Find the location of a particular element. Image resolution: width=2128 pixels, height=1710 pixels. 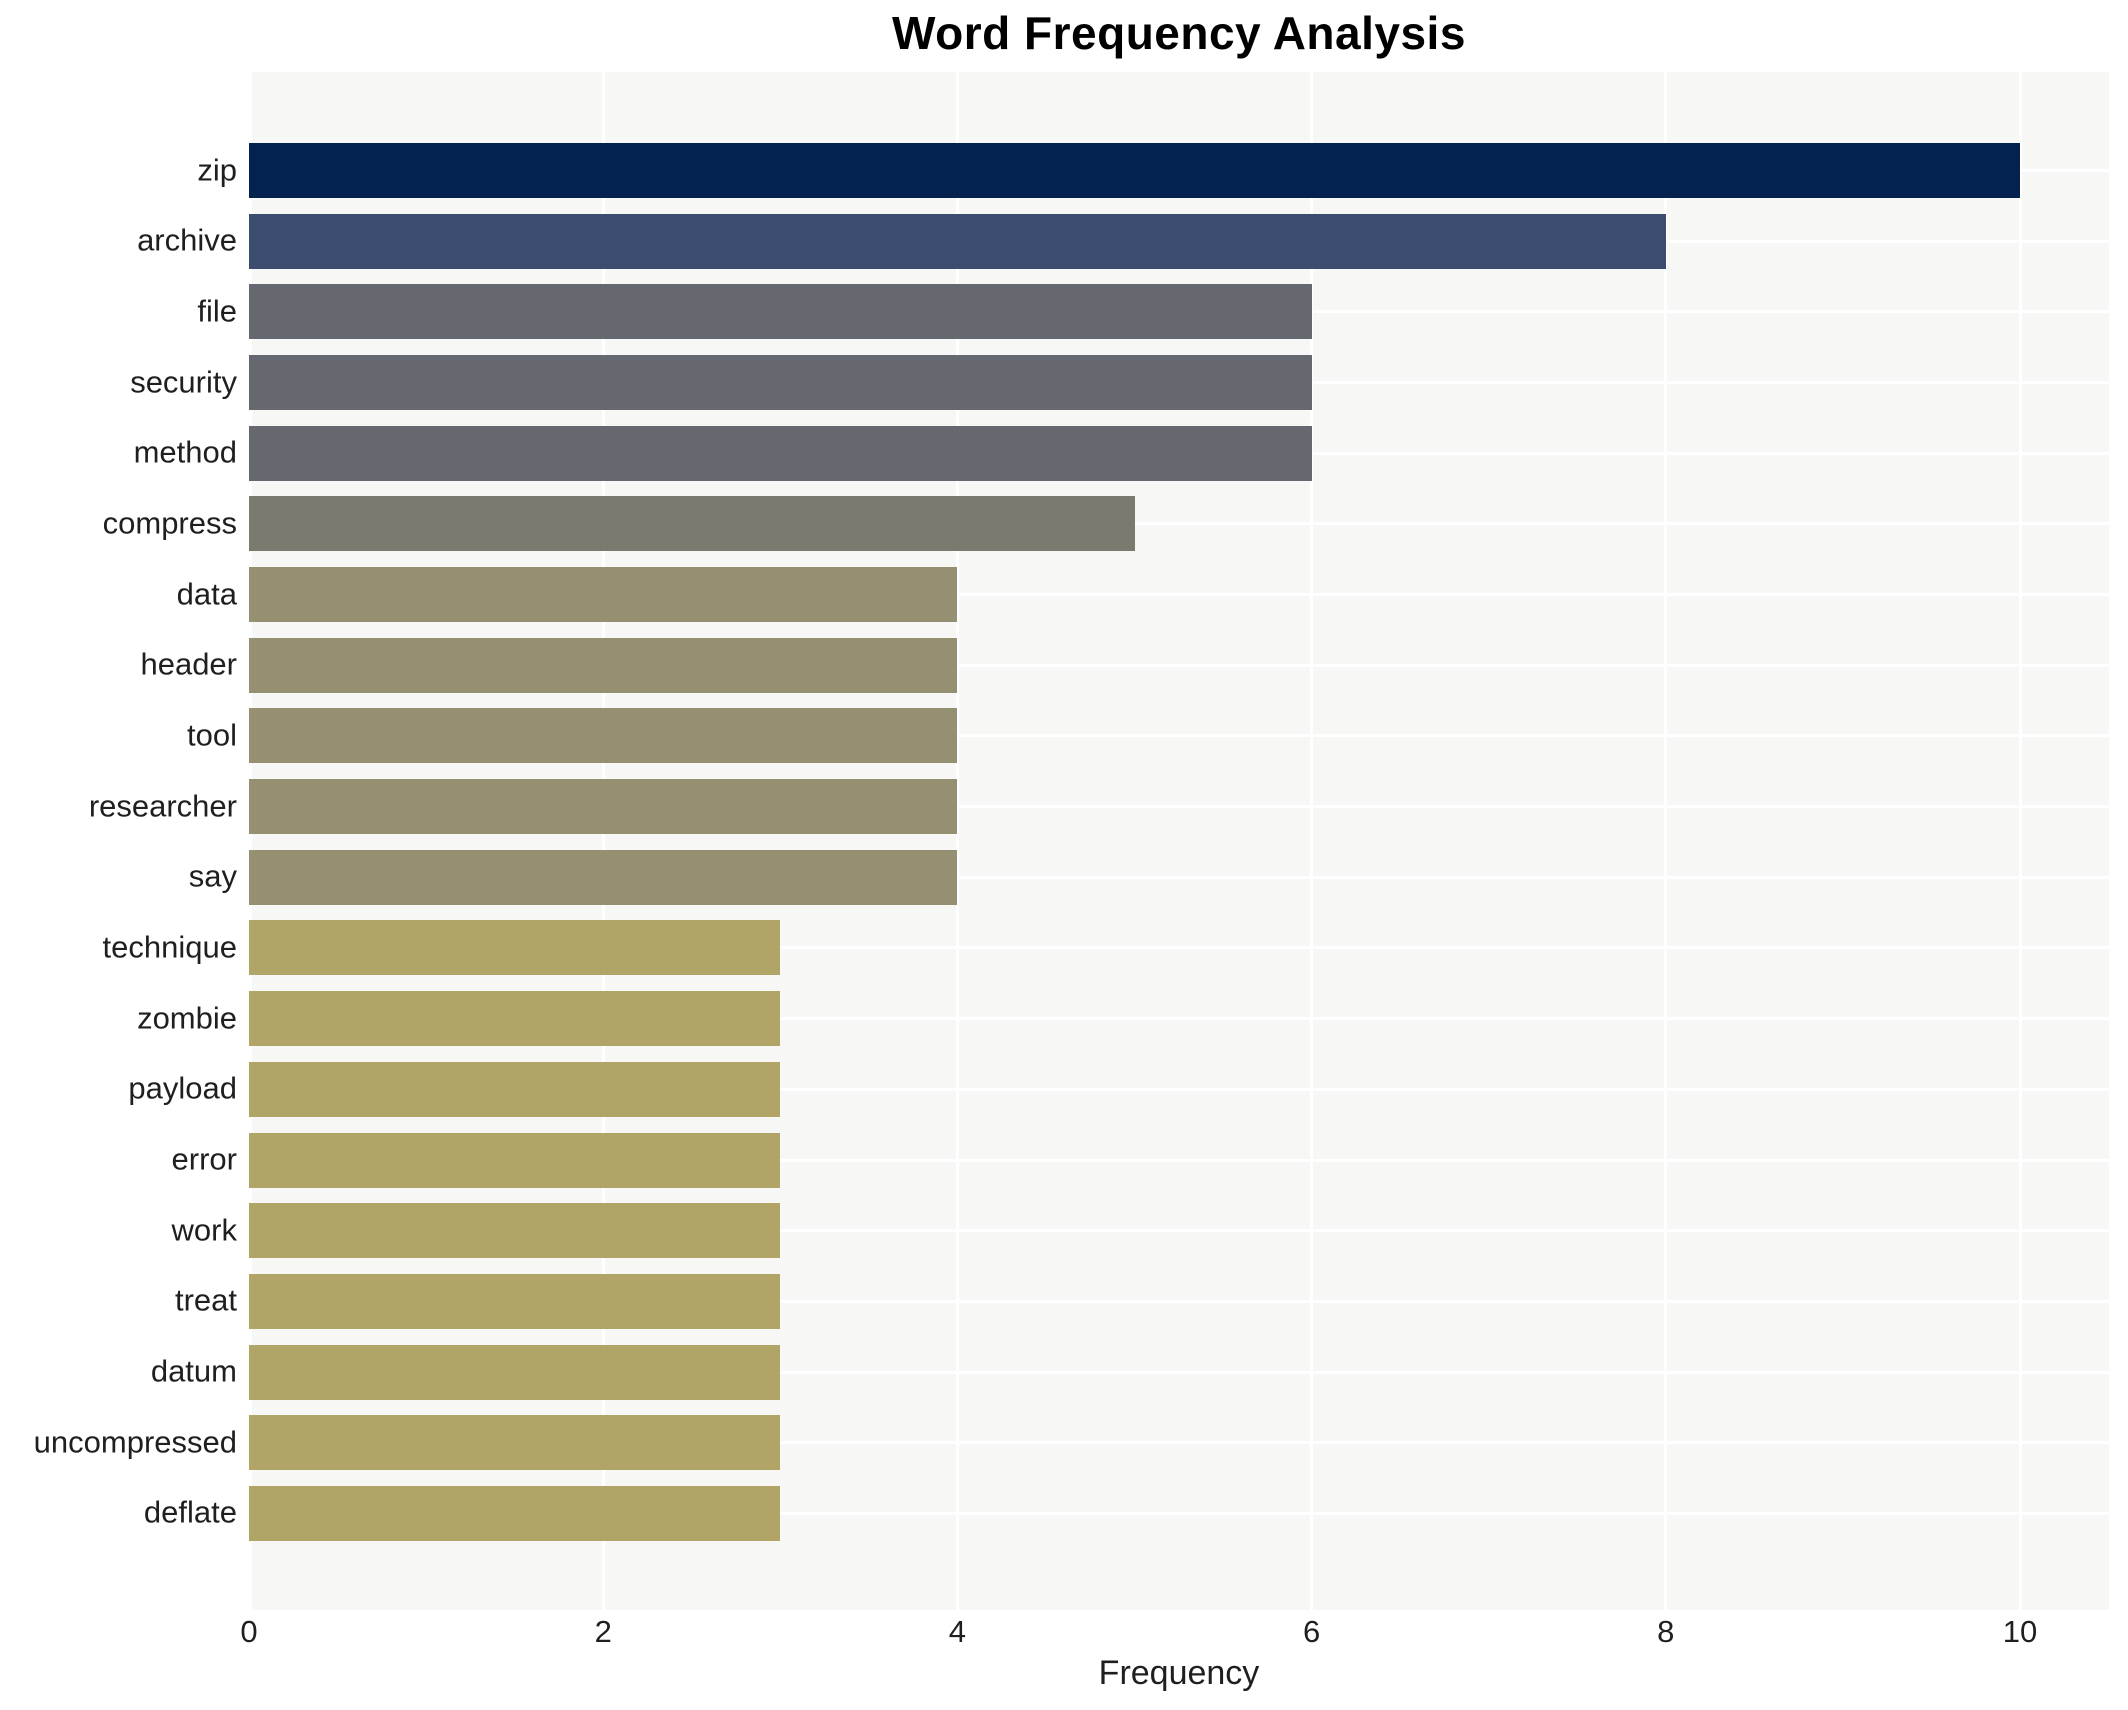

bar-deflate is located at coordinates (515, 1513).